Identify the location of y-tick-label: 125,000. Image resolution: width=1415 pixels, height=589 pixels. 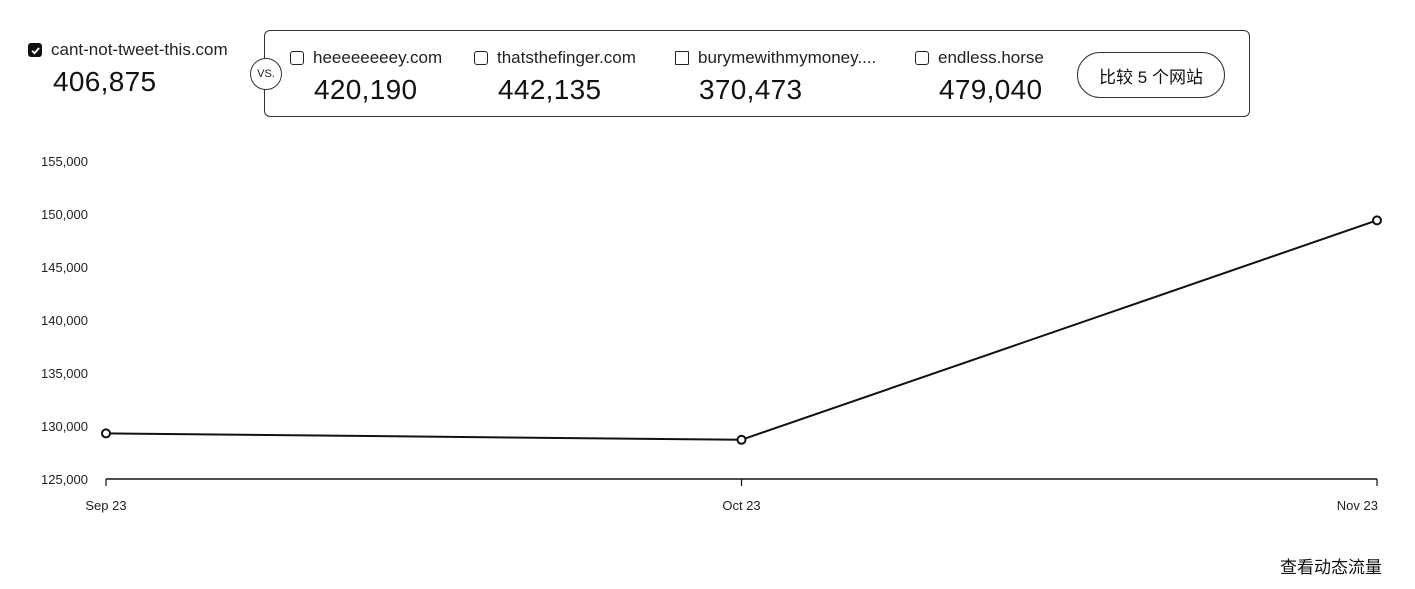
(64, 479).